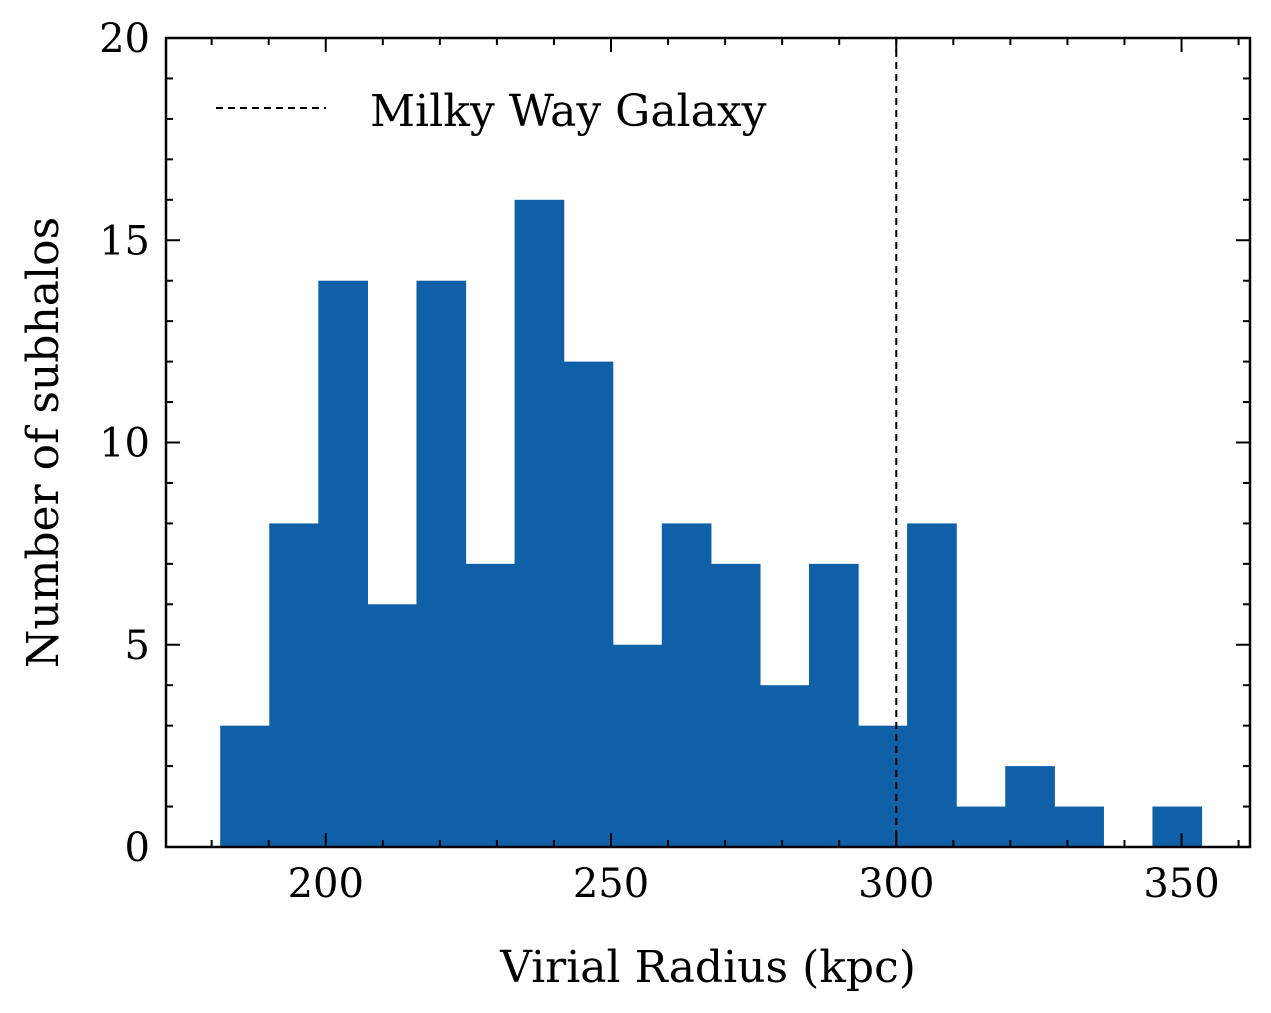  I want to click on x-tick-label: 200, so click(326, 884).